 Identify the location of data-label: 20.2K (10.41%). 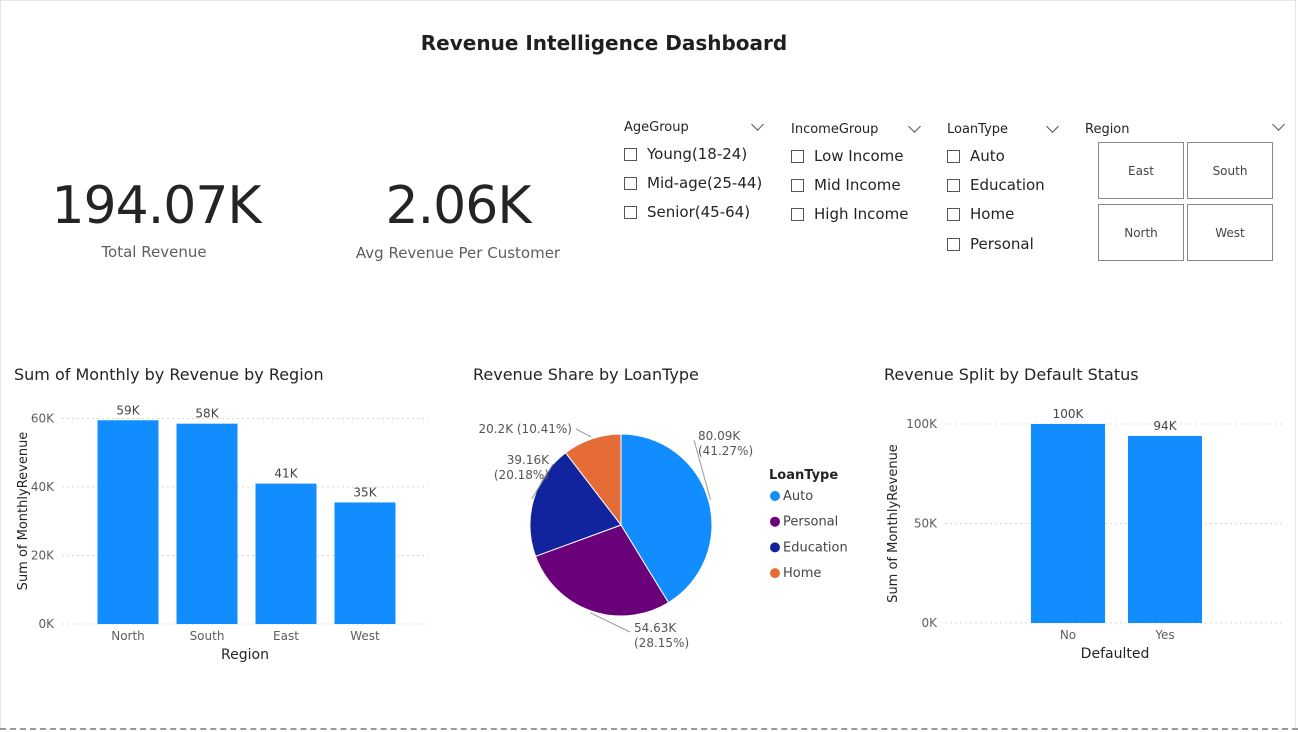
(525, 429).